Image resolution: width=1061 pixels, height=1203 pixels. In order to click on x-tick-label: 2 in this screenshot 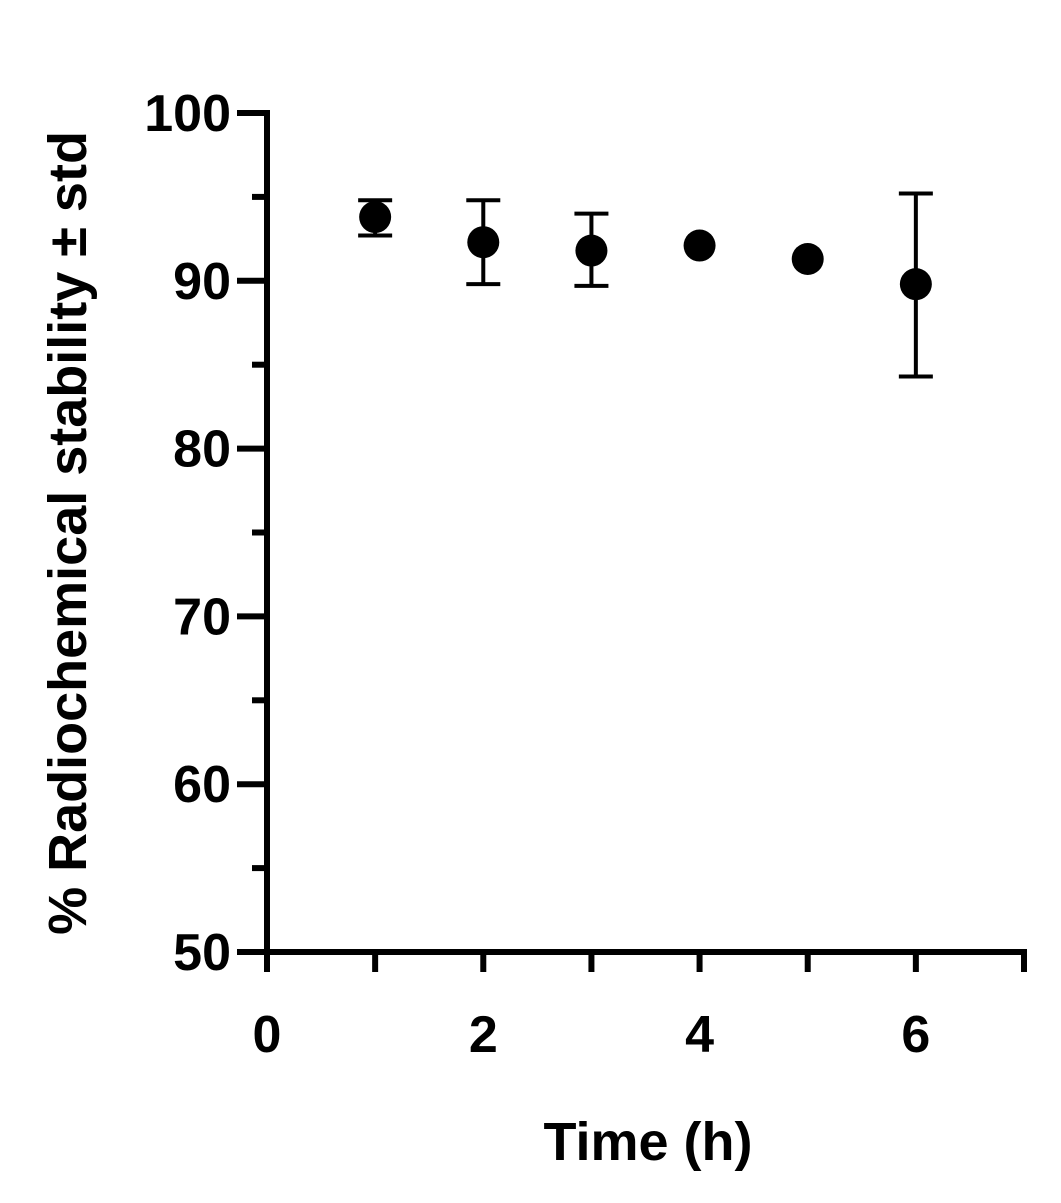, I will do `click(483, 1035)`.